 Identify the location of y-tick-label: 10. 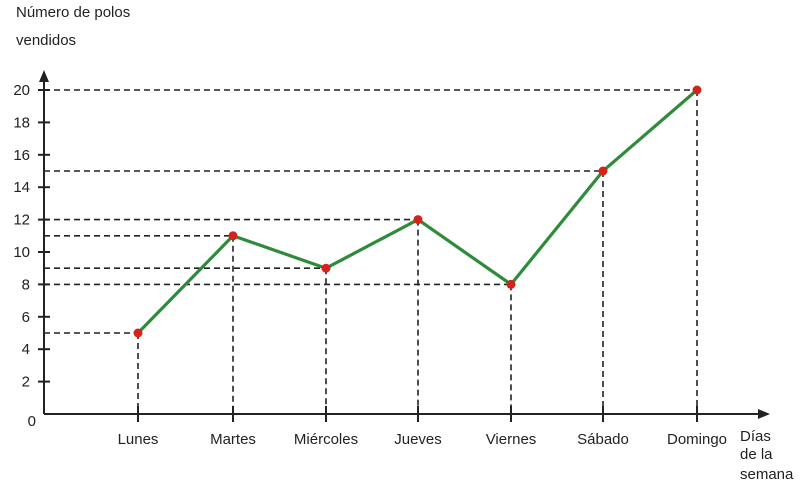
(21, 252).